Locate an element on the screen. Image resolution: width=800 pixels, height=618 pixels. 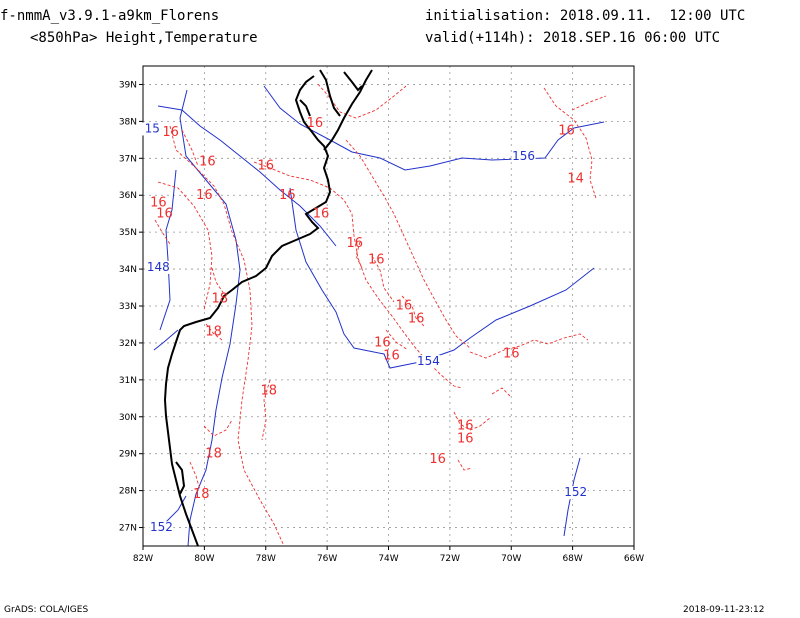
height-contour-south is located at coordinates (166, 340).